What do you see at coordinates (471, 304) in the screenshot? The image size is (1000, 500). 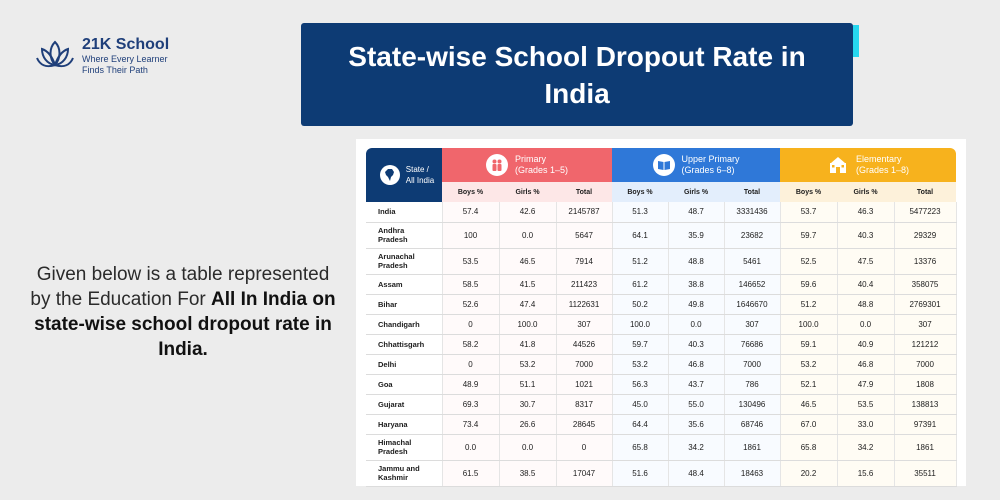 I see `value-cell: 52.6` at bounding box center [471, 304].